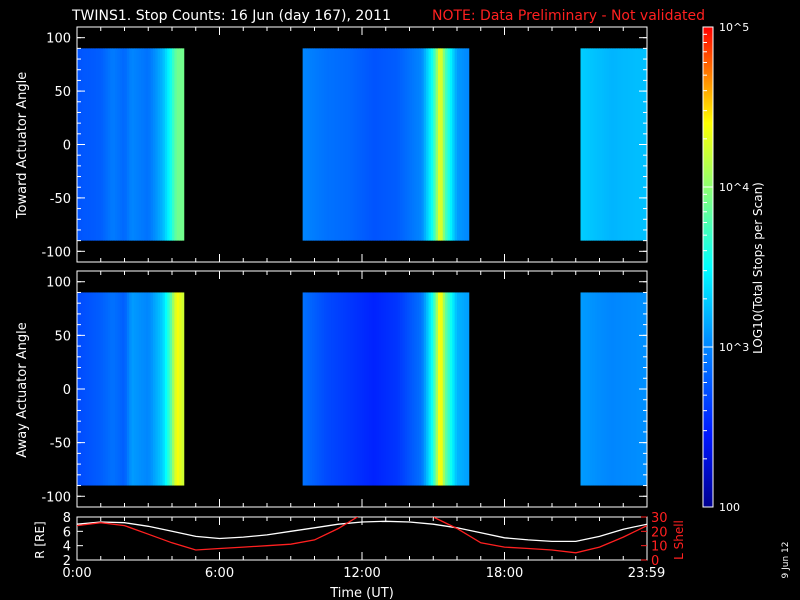 This screenshot has width=800, height=600. I want to click on y-tick-label: 100, so click(58, 283).